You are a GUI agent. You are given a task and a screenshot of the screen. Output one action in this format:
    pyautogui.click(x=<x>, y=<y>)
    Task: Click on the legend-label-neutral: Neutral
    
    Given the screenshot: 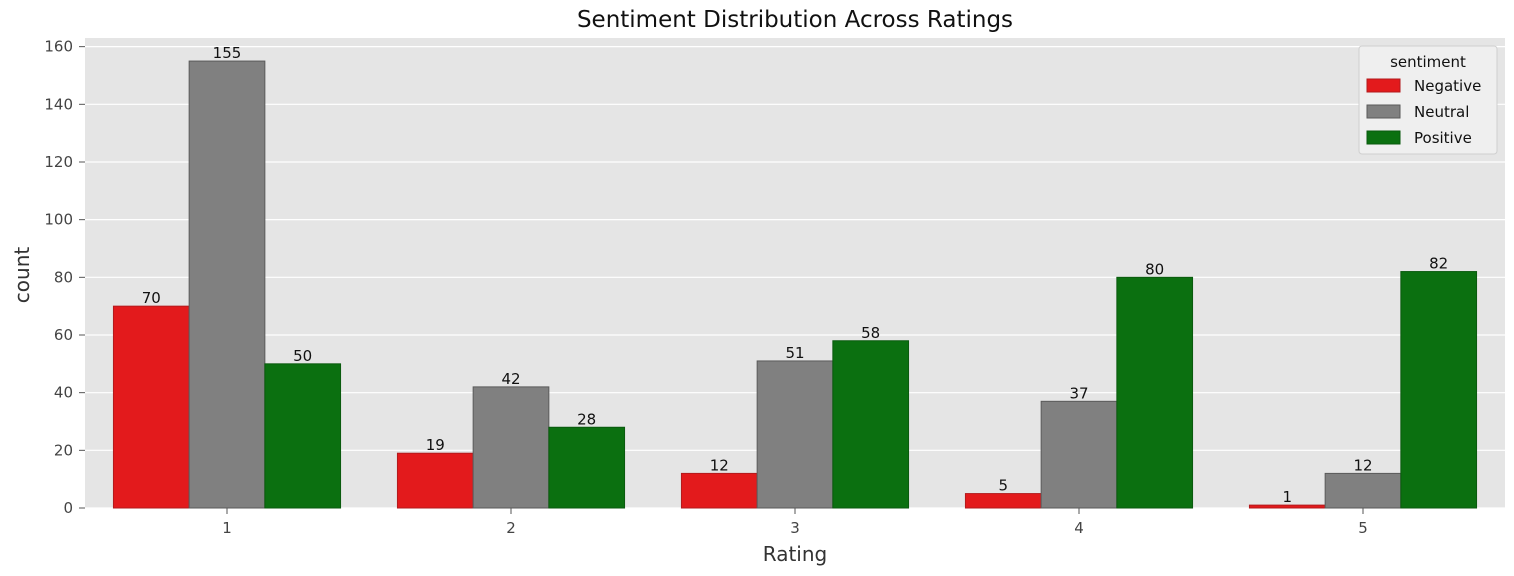 What is the action you would take?
    pyautogui.click(x=1441, y=112)
    